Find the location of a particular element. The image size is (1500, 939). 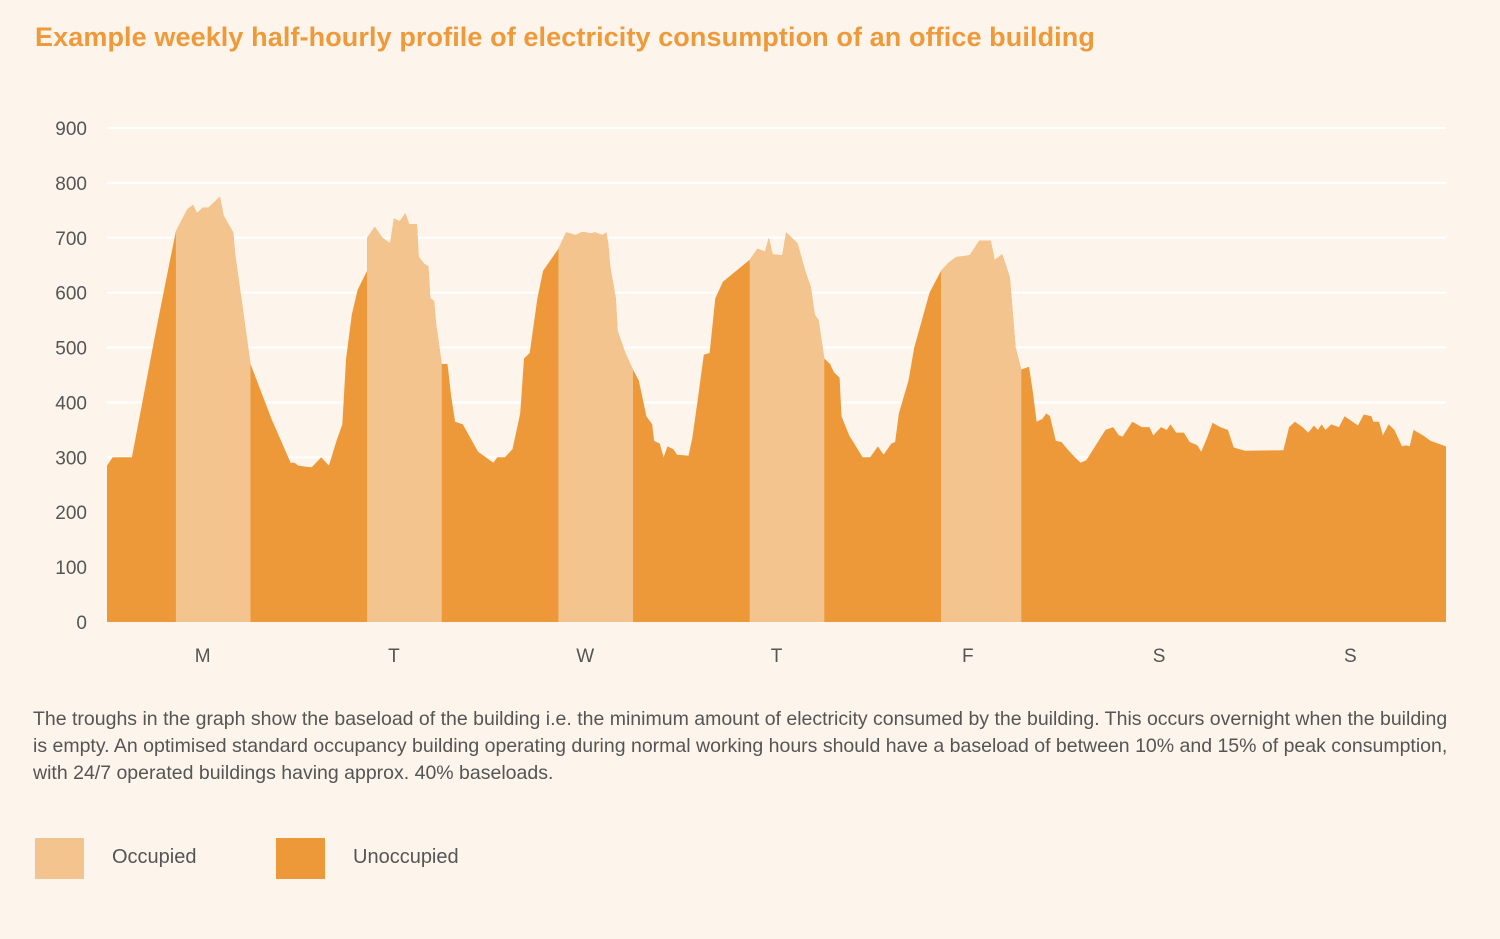

y-tick-label-700: 700 is located at coordinates (71, 239).